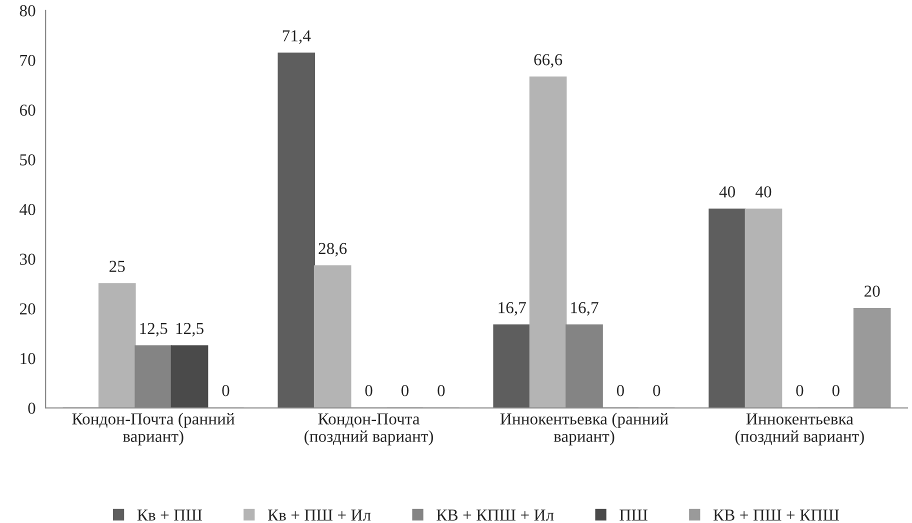 This screenshot has height=523, width=912. Describe the element at coordinates (776, 515) in the screenshot. I see `legend-label: КВ + ПШ + КПШ` at that location.